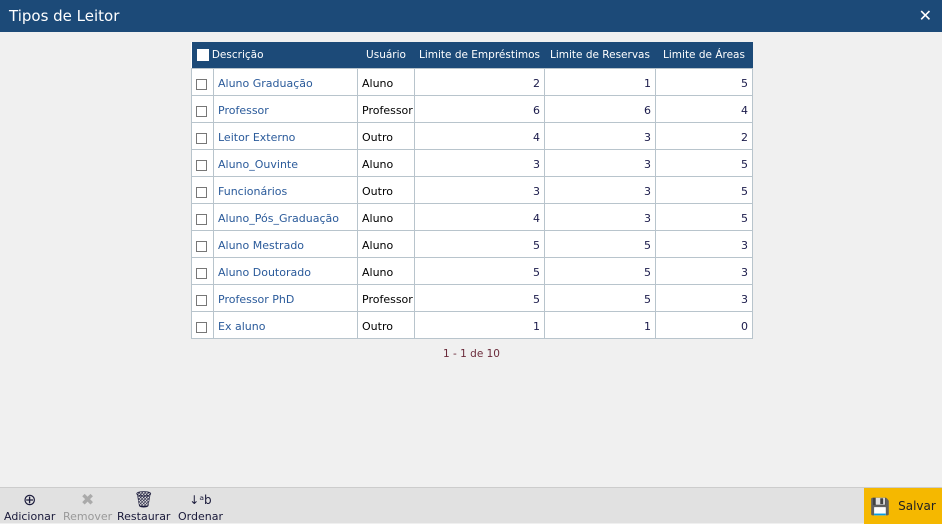 The image size is (942, 524). What do you see at coordinates (202, 54) in the screenshot?
I see `select-all-checkbox` at bounding box center [202, 54].